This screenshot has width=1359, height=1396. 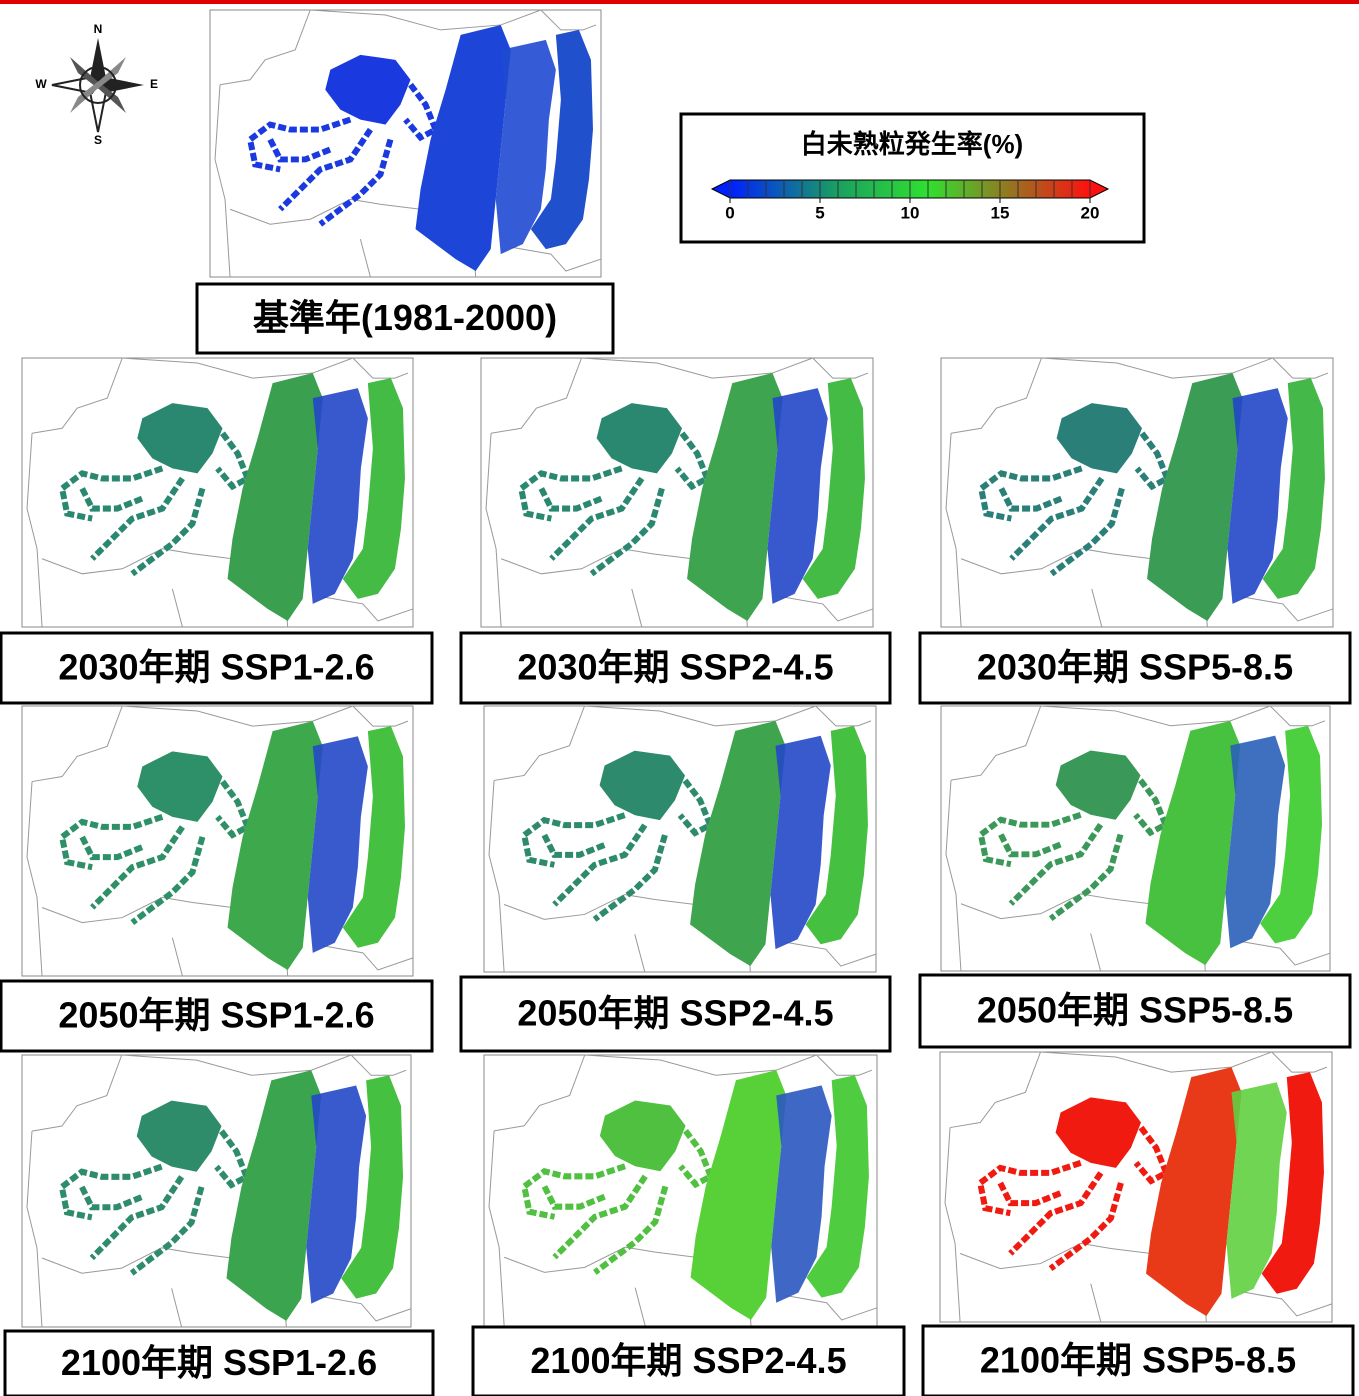 I want to click on legend-title: 白未熟粒発生率(%), so click(x=912, y=144).